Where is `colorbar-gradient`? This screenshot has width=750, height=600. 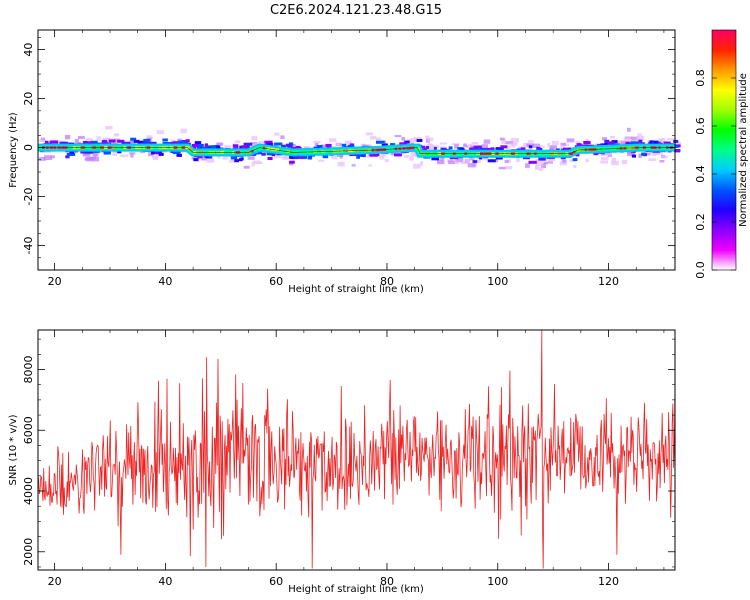
colorbar-gradient is located at coordinates (724, 150).